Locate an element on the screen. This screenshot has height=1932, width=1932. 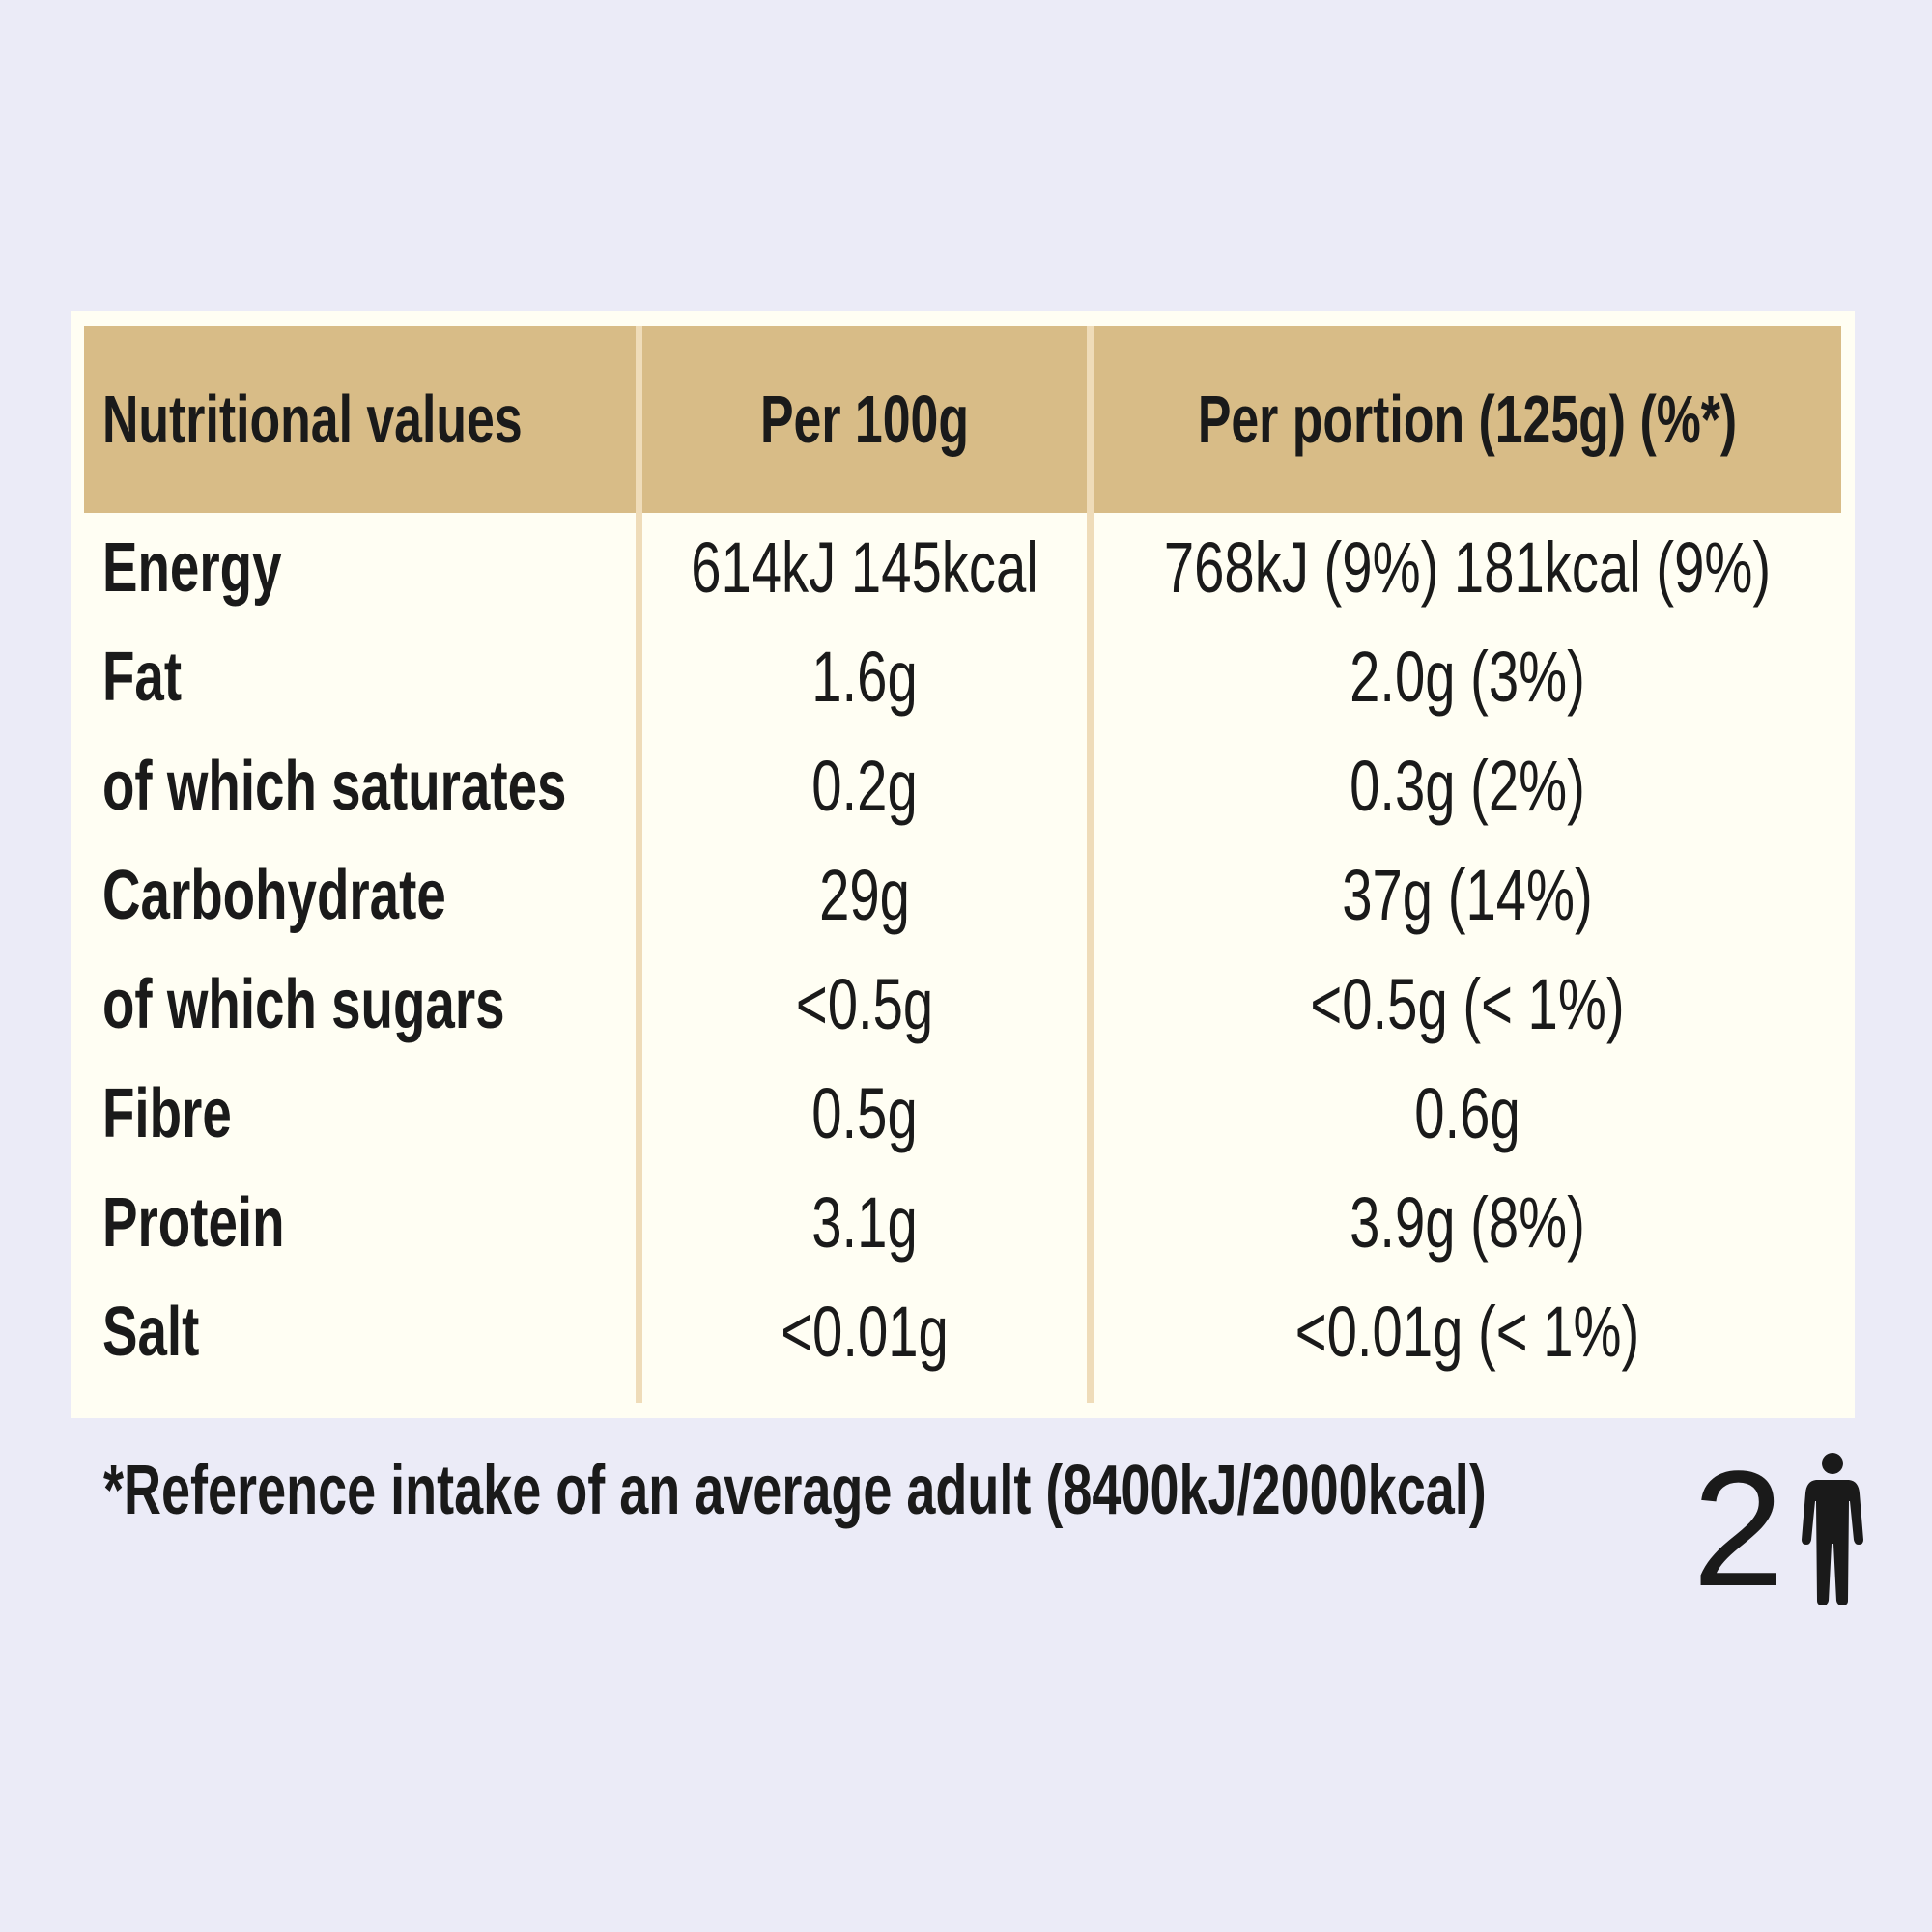
table-header is located at coordinates (962, 419).